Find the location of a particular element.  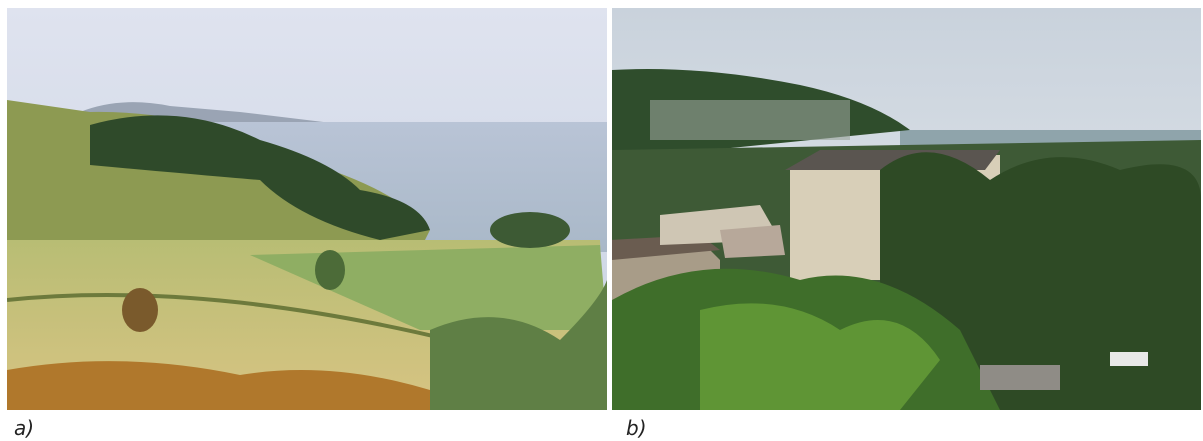

panel-label: a) is located at coordinates (24, 428).